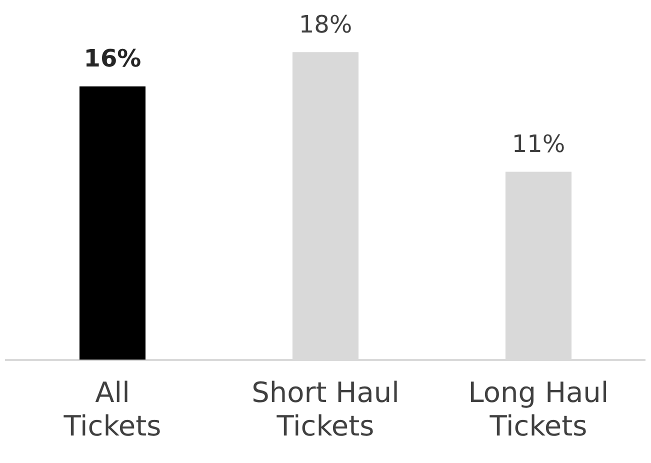  Describe the element at coordinates (326, 409) in the screenshot. I see `x-tick-label: Short Haul Tickets` at that location.